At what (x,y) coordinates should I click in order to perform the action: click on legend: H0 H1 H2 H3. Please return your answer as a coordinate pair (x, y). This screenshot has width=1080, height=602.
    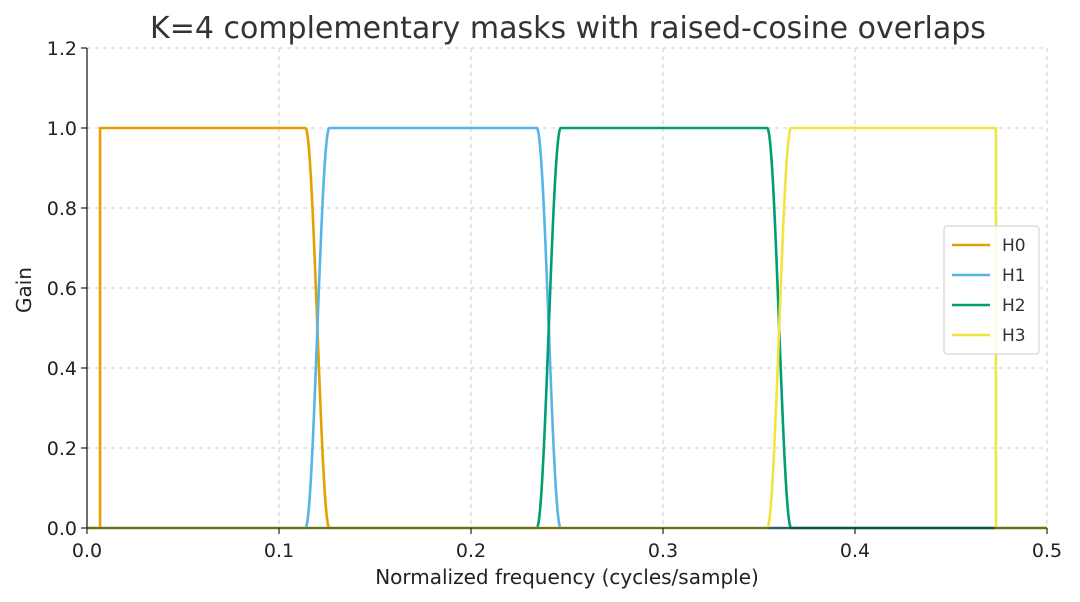
    Looking at the image, I should click on (991, 290).